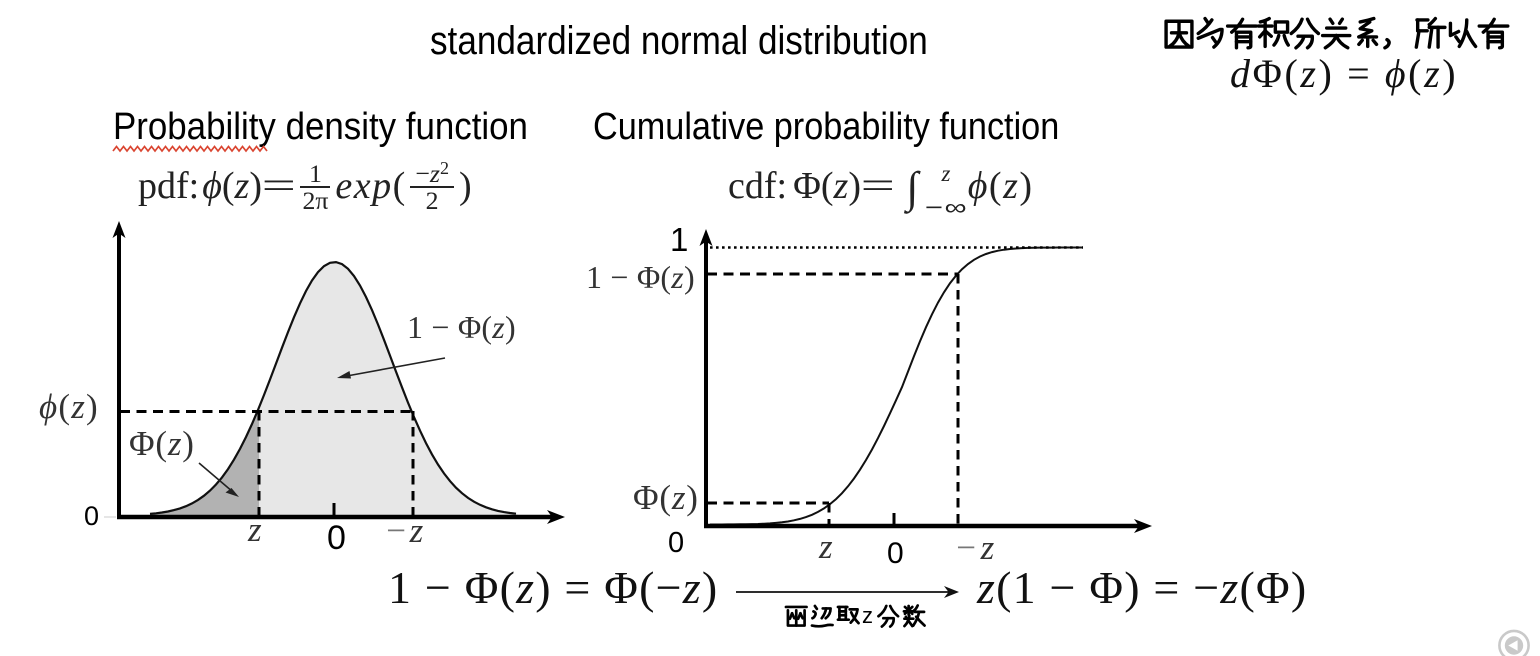 This screenshot has width=1540, height=656. I want to click on svg-text: z, so click(867, 615).